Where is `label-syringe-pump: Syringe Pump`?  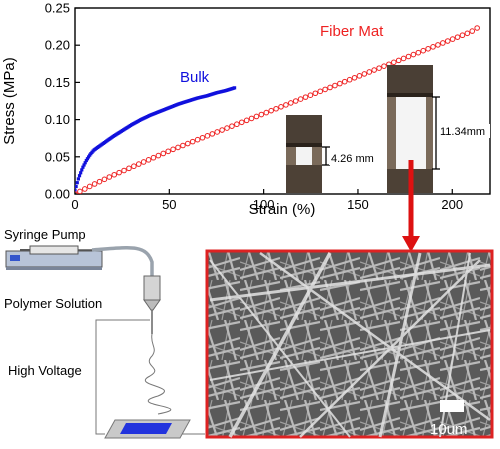
label-syringe-pump: Syringe Pump is located at coordinates (45, 234).